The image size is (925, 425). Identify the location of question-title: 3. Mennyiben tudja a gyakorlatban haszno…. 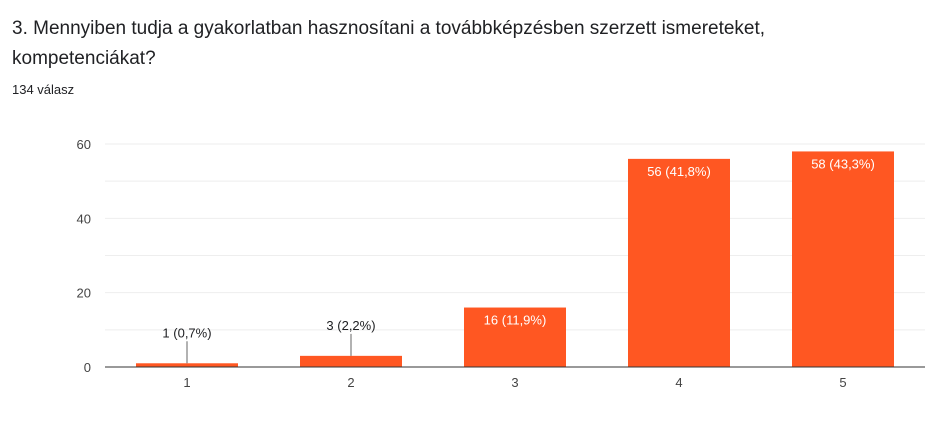
(389, 43).